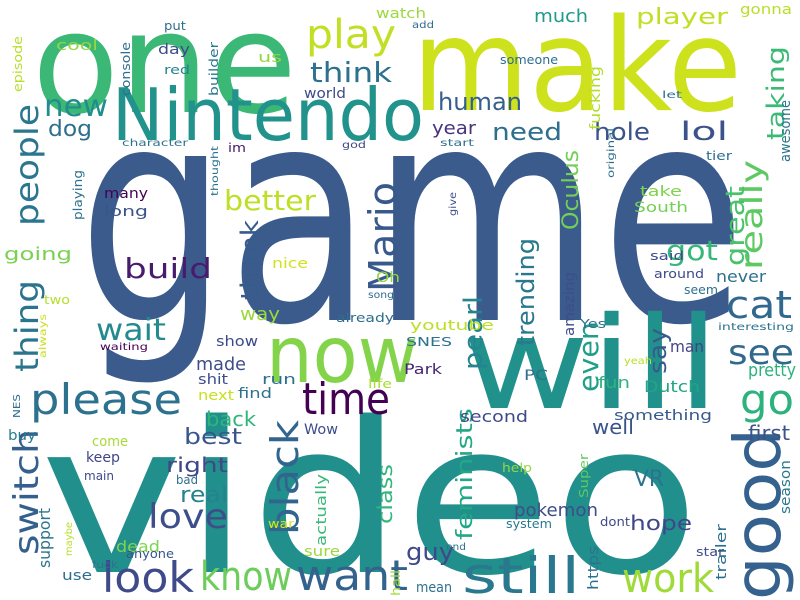  What do you see at coordinates (188, 517) in the screenshot?
I see `word-love: love` at bounding box center [188, 517].